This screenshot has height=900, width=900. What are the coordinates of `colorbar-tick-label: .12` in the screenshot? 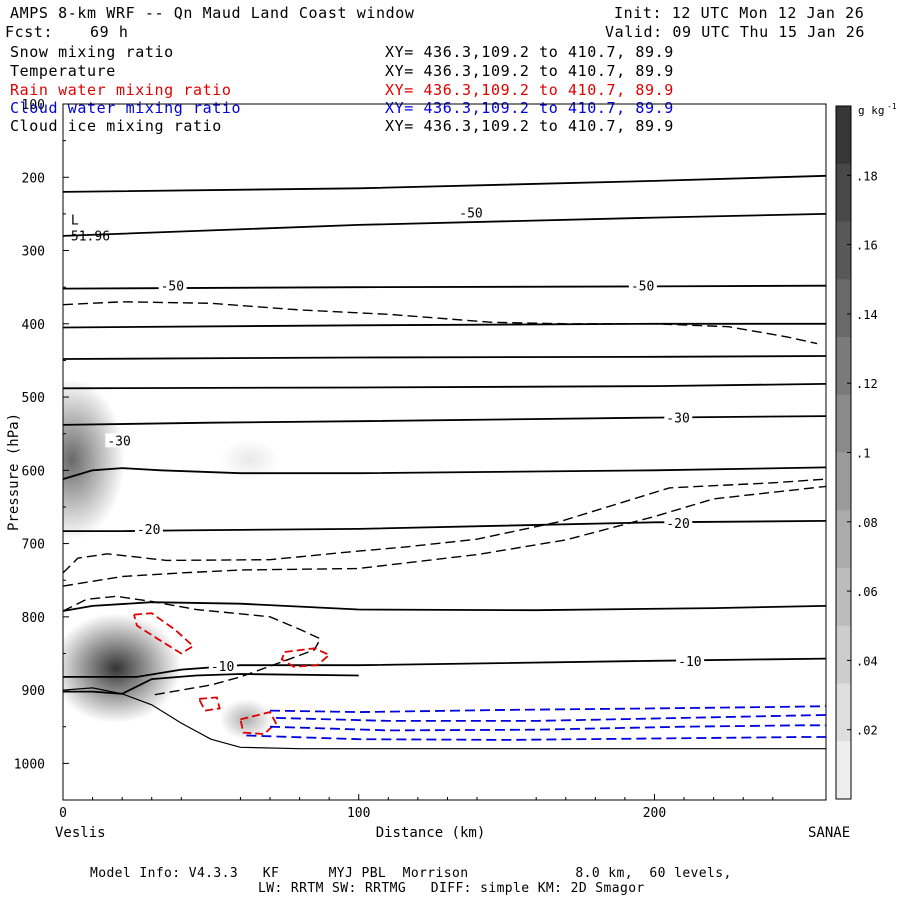 It's located at (867, 384).